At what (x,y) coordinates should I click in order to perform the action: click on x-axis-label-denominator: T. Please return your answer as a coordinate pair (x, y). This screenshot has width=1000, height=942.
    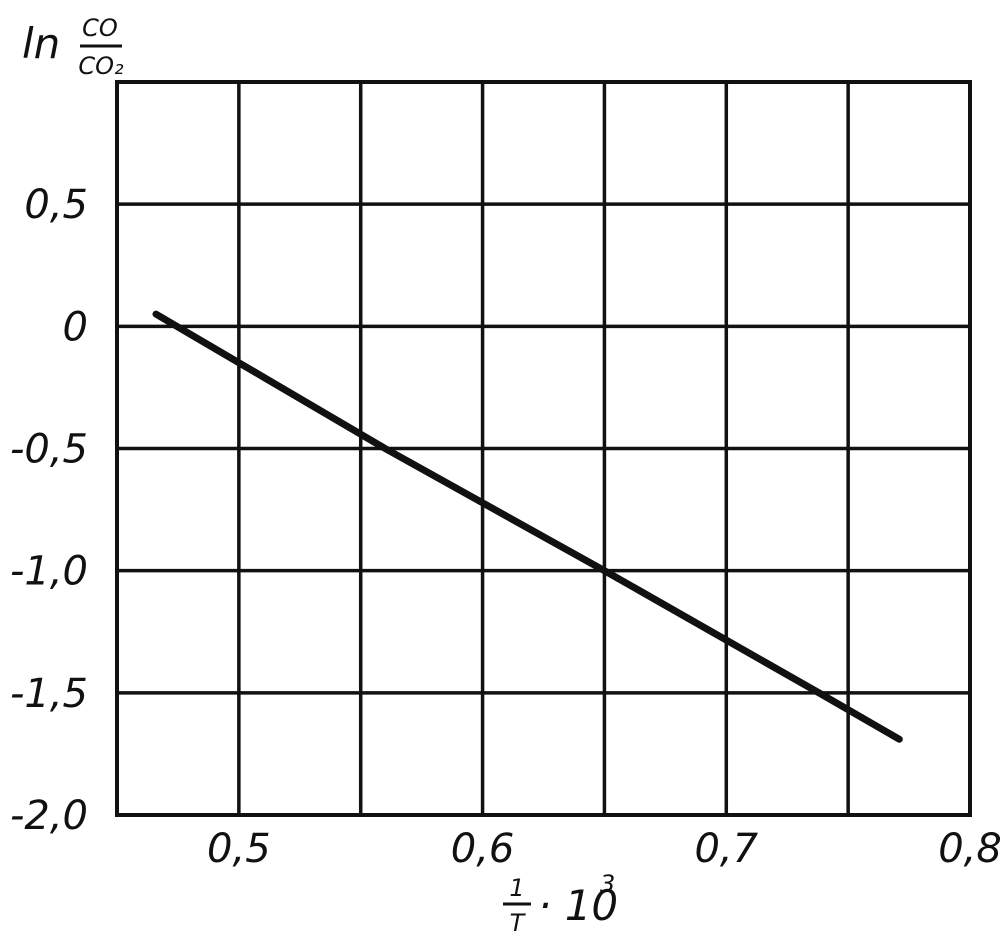
    Looking at the image, I should click on (518, 923).